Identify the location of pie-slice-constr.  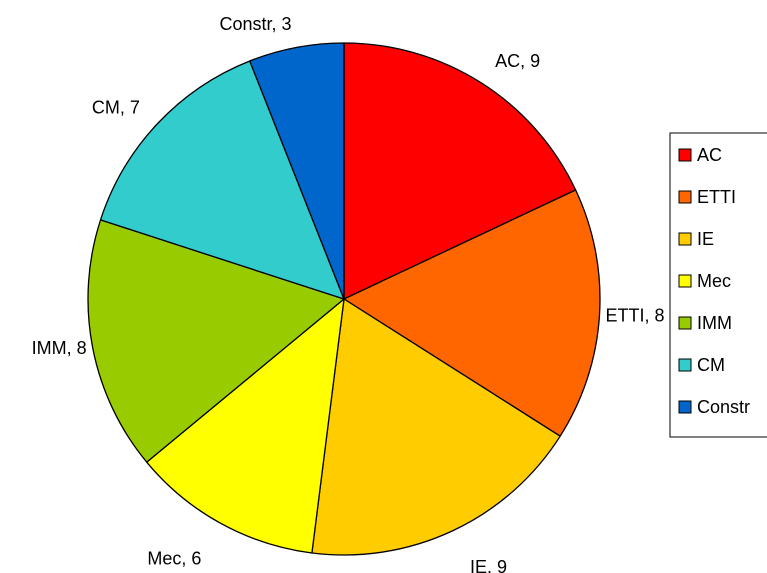
(297, 171).